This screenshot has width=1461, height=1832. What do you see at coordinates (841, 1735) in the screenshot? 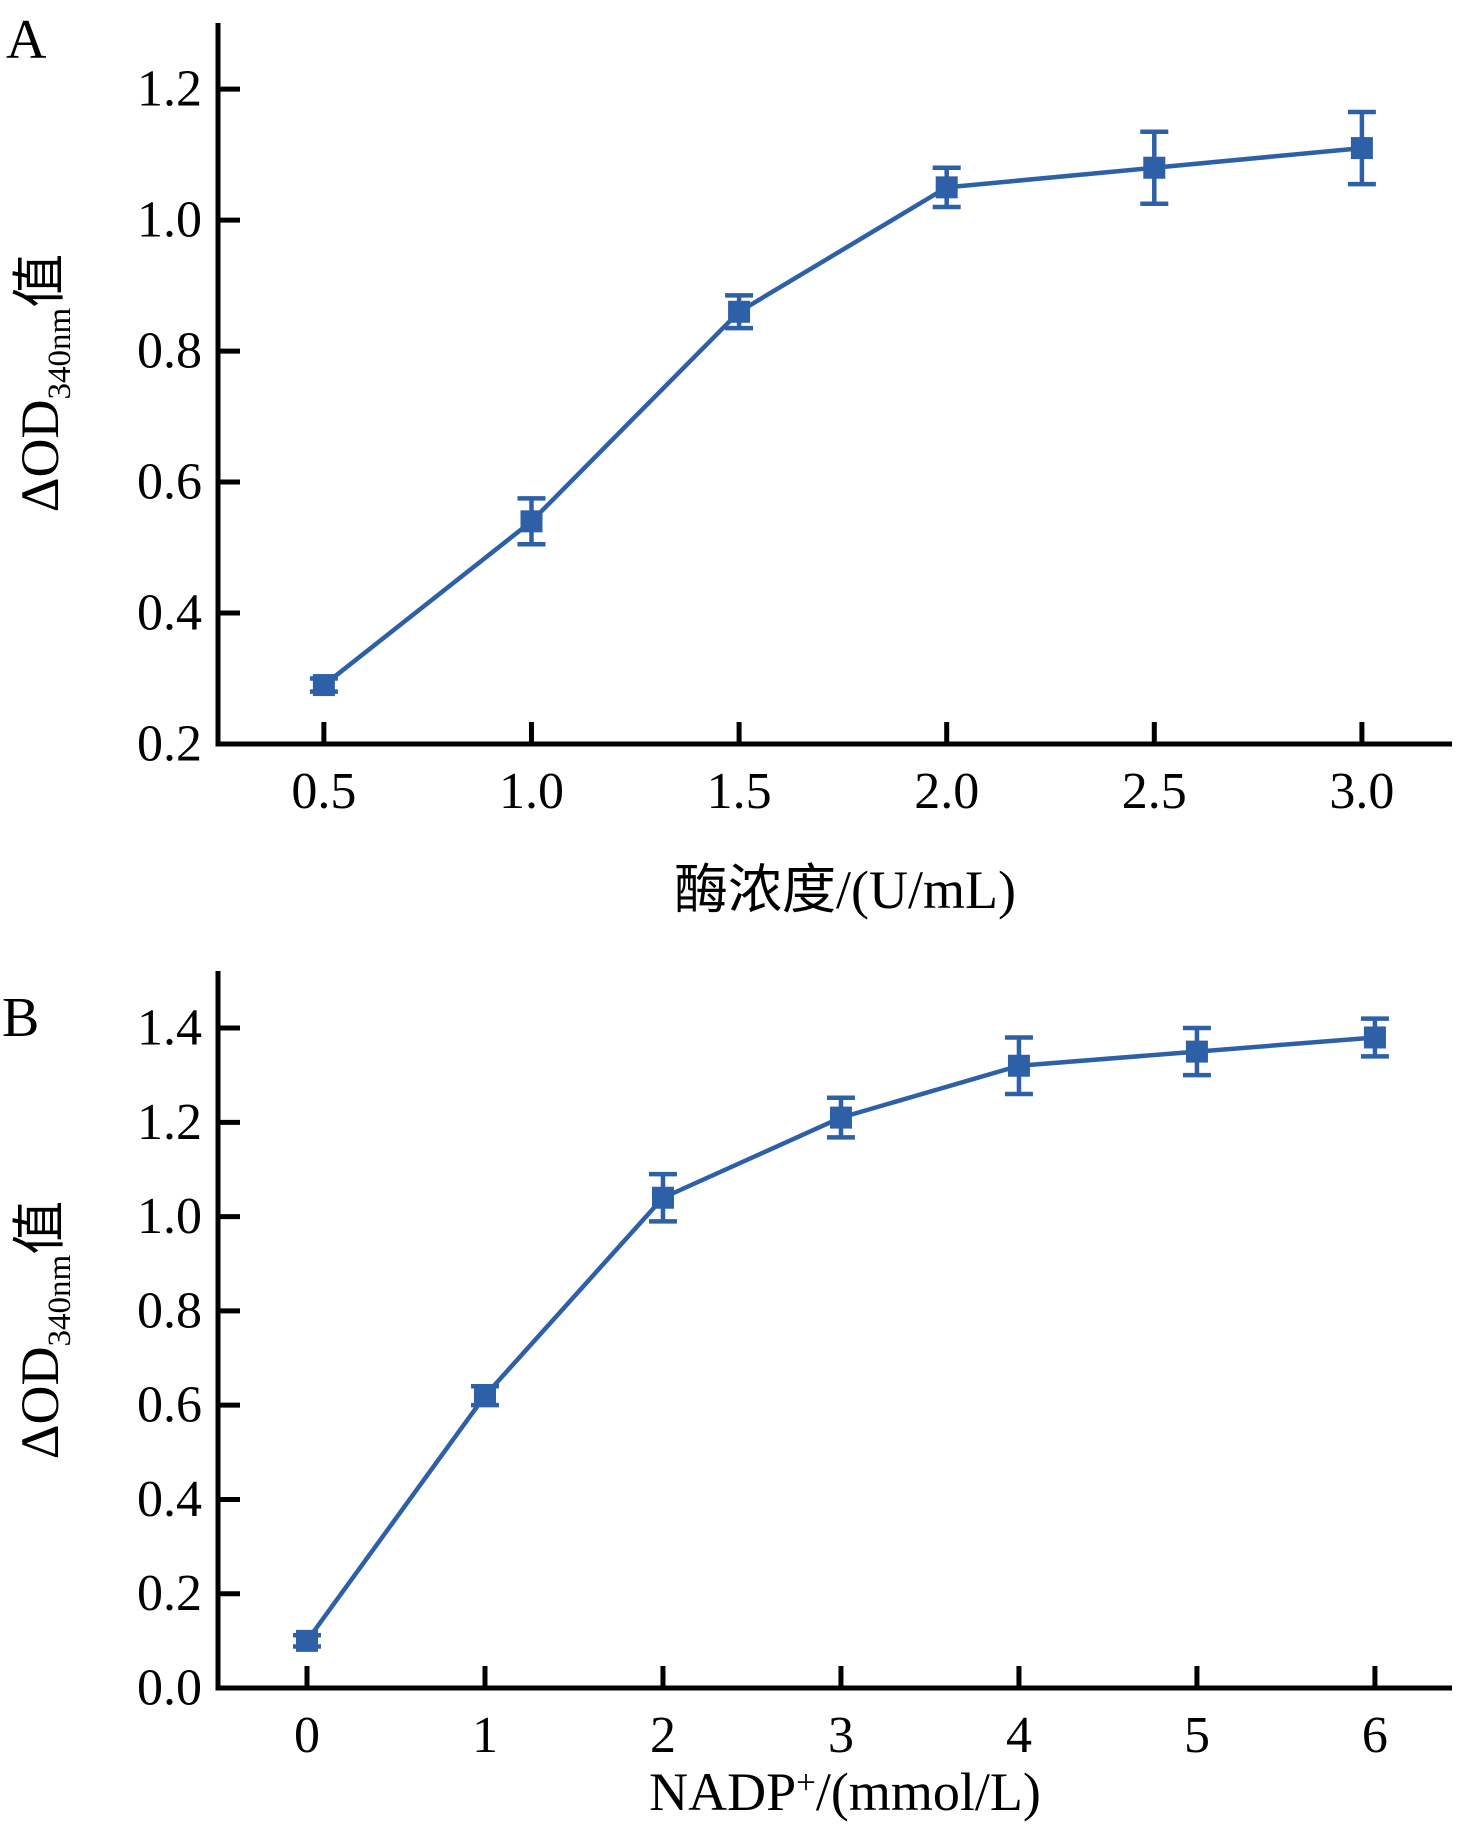
I see `x-tick-label: 3` at bounding box center [841, 1735].